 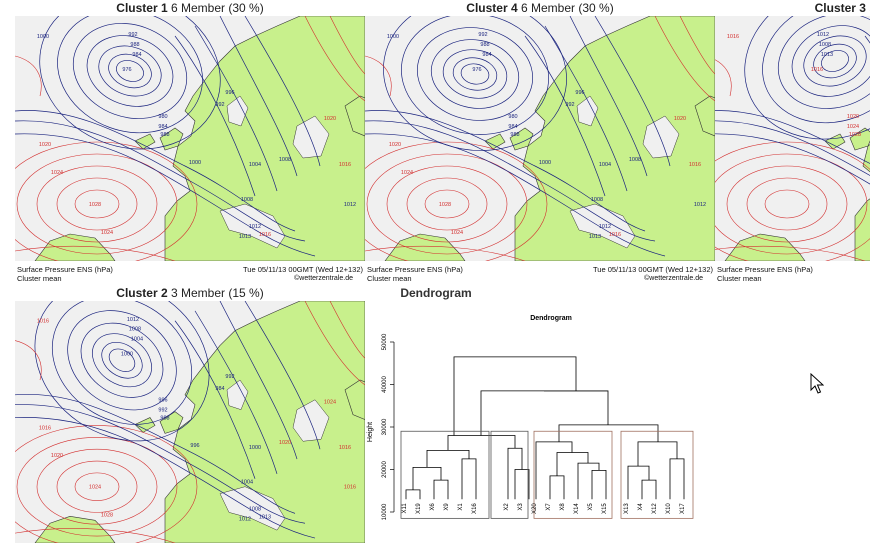 What do you see at coordinates (669, 508) in the screenshot?
I see `leaf-label: X10` at bounding box center [669, 508].